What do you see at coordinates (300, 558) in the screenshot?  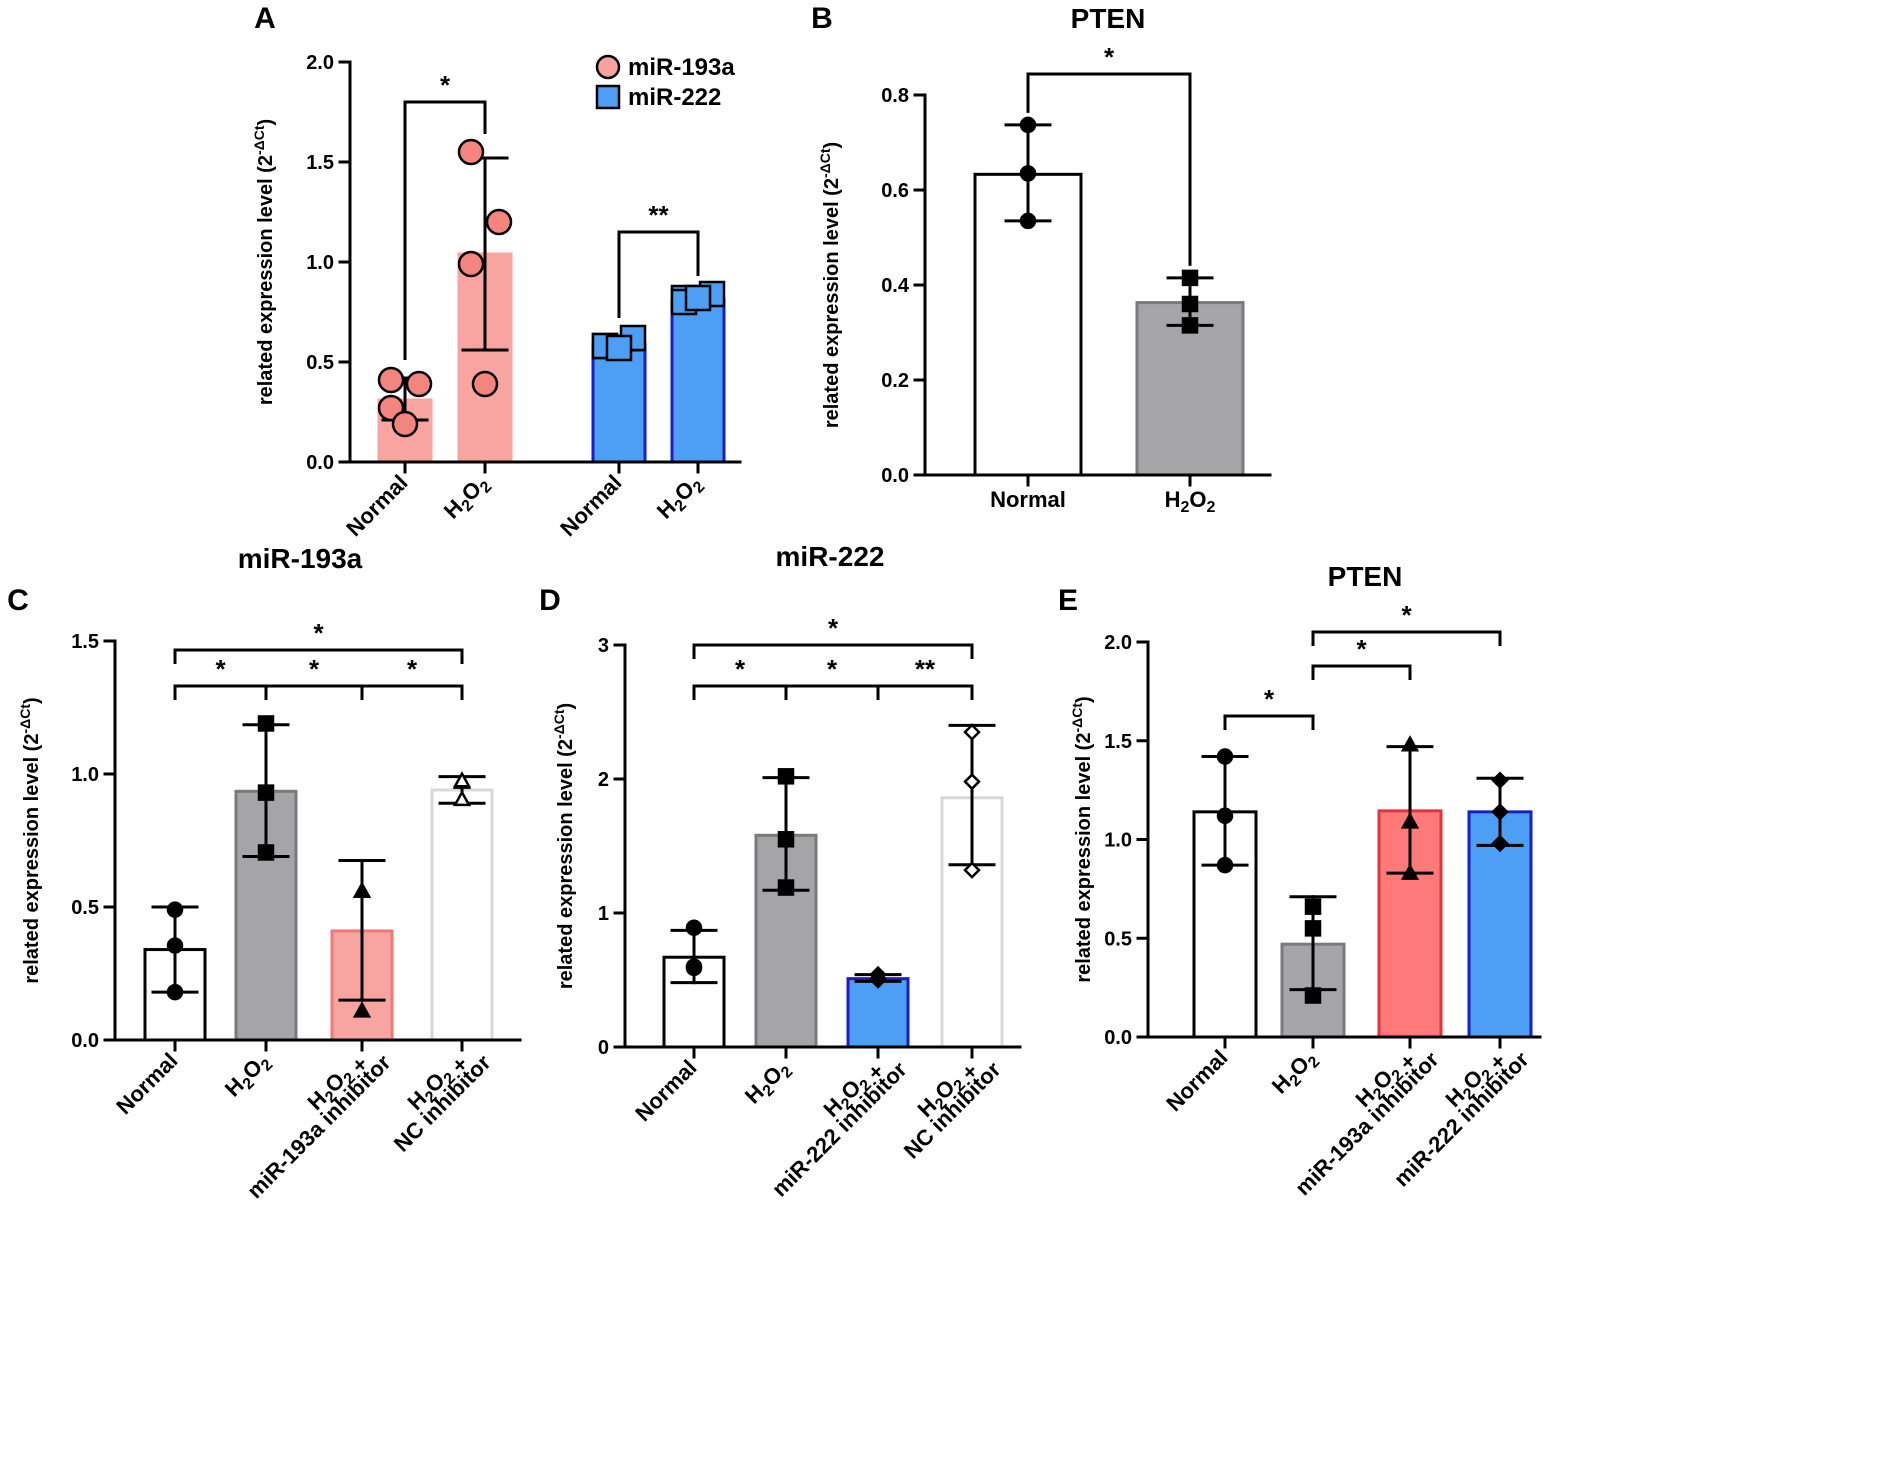 I see `panel-title: miR-193a` at bounding box center [300, 558].